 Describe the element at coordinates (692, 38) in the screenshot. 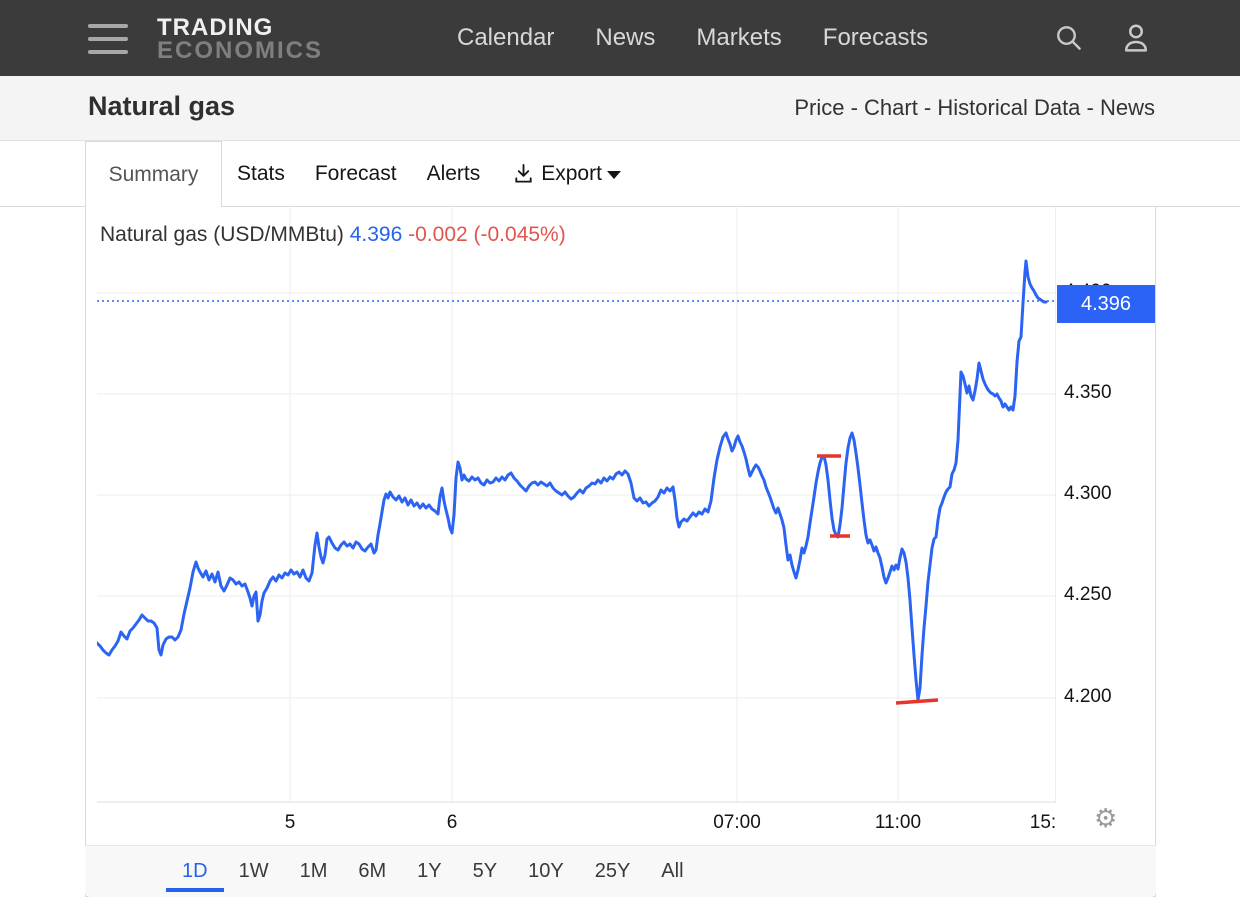

I see `nav-links: Calendar News Markets Forecasts` at that location.